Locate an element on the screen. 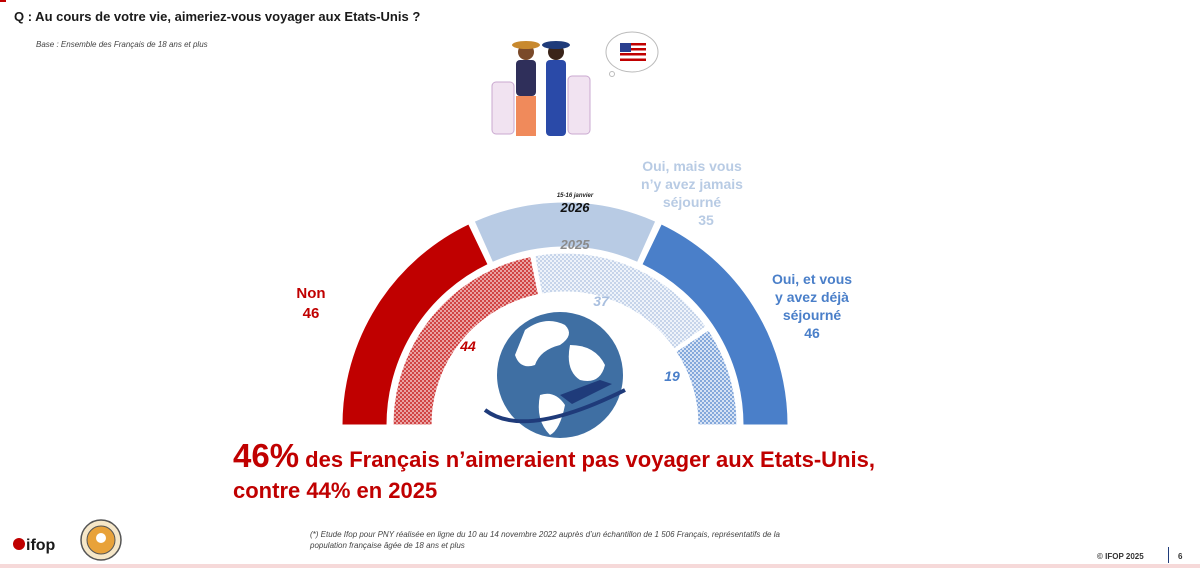 This screenshot has height=568, width=1200. ifop-logo: ifop is located at coordinates (34, 545).